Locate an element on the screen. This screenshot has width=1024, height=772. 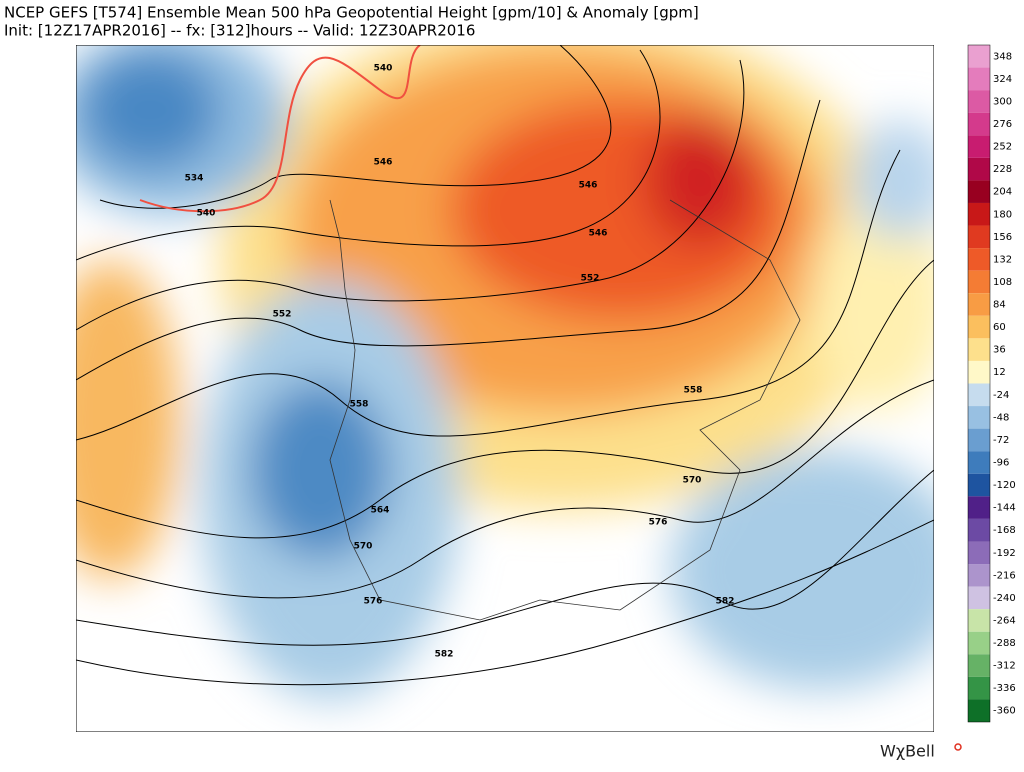
colorbar-label: -312 is located at coordinates (1004, 666).